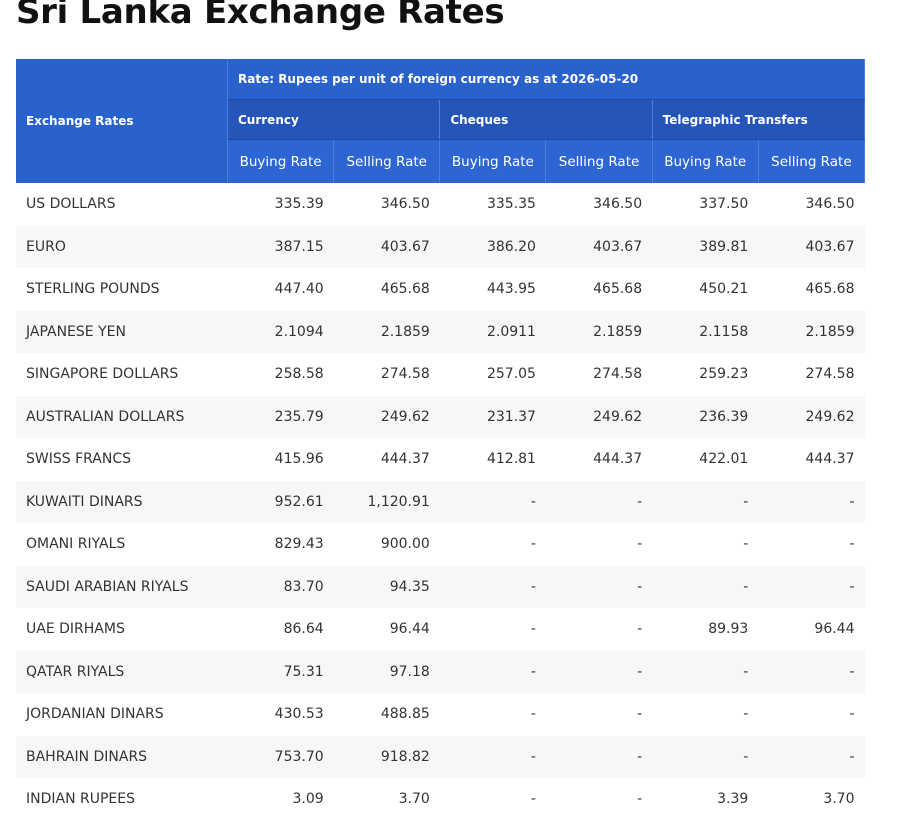  What do you see at coordinates (102, 374) in the screenshot?
I see `currency-name: SINGAPORE DOLLARS` at bounding box center [102, 374].